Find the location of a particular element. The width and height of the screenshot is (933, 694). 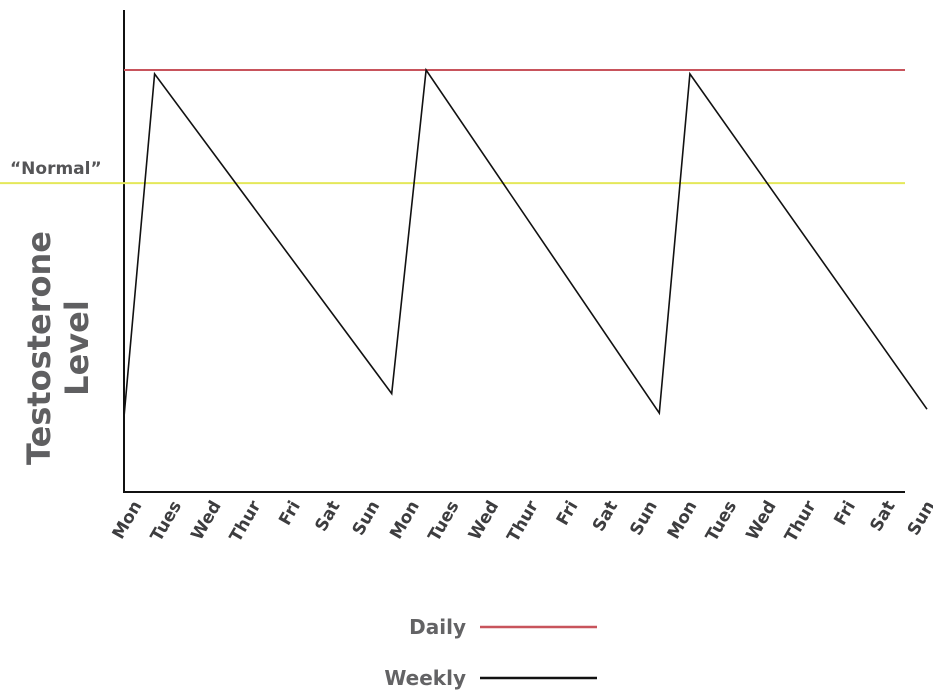

legend-label-weekly: Weekly is located at coordinates (425, 678).